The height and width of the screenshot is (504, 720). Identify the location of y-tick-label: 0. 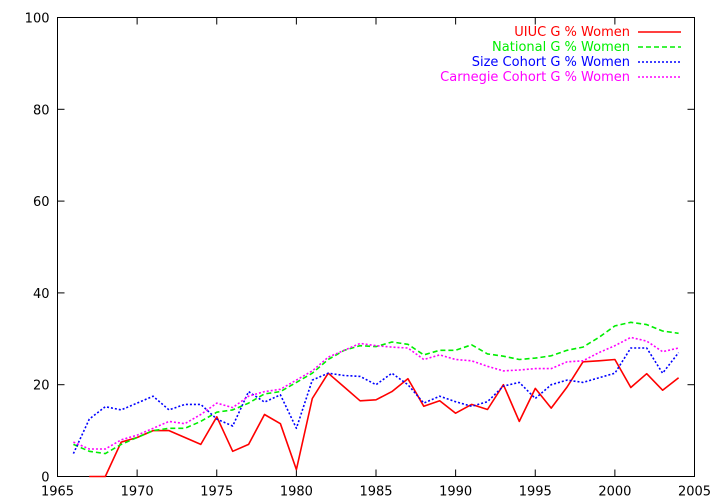
(45, 478).